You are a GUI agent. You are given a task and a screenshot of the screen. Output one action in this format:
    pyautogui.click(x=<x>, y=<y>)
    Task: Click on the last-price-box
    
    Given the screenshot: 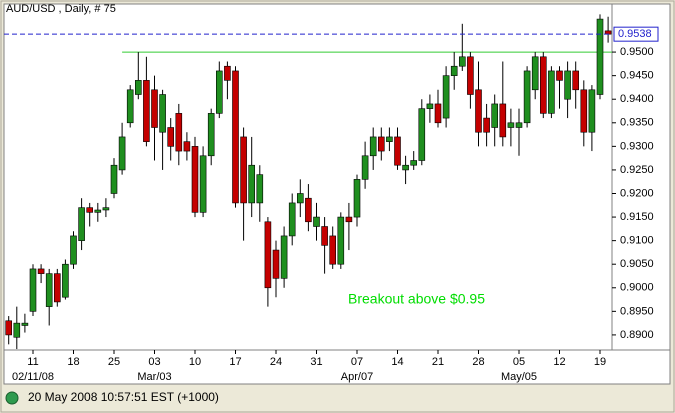 What is the action you would take?
    pyautogui.click(x=636, y=34)
    